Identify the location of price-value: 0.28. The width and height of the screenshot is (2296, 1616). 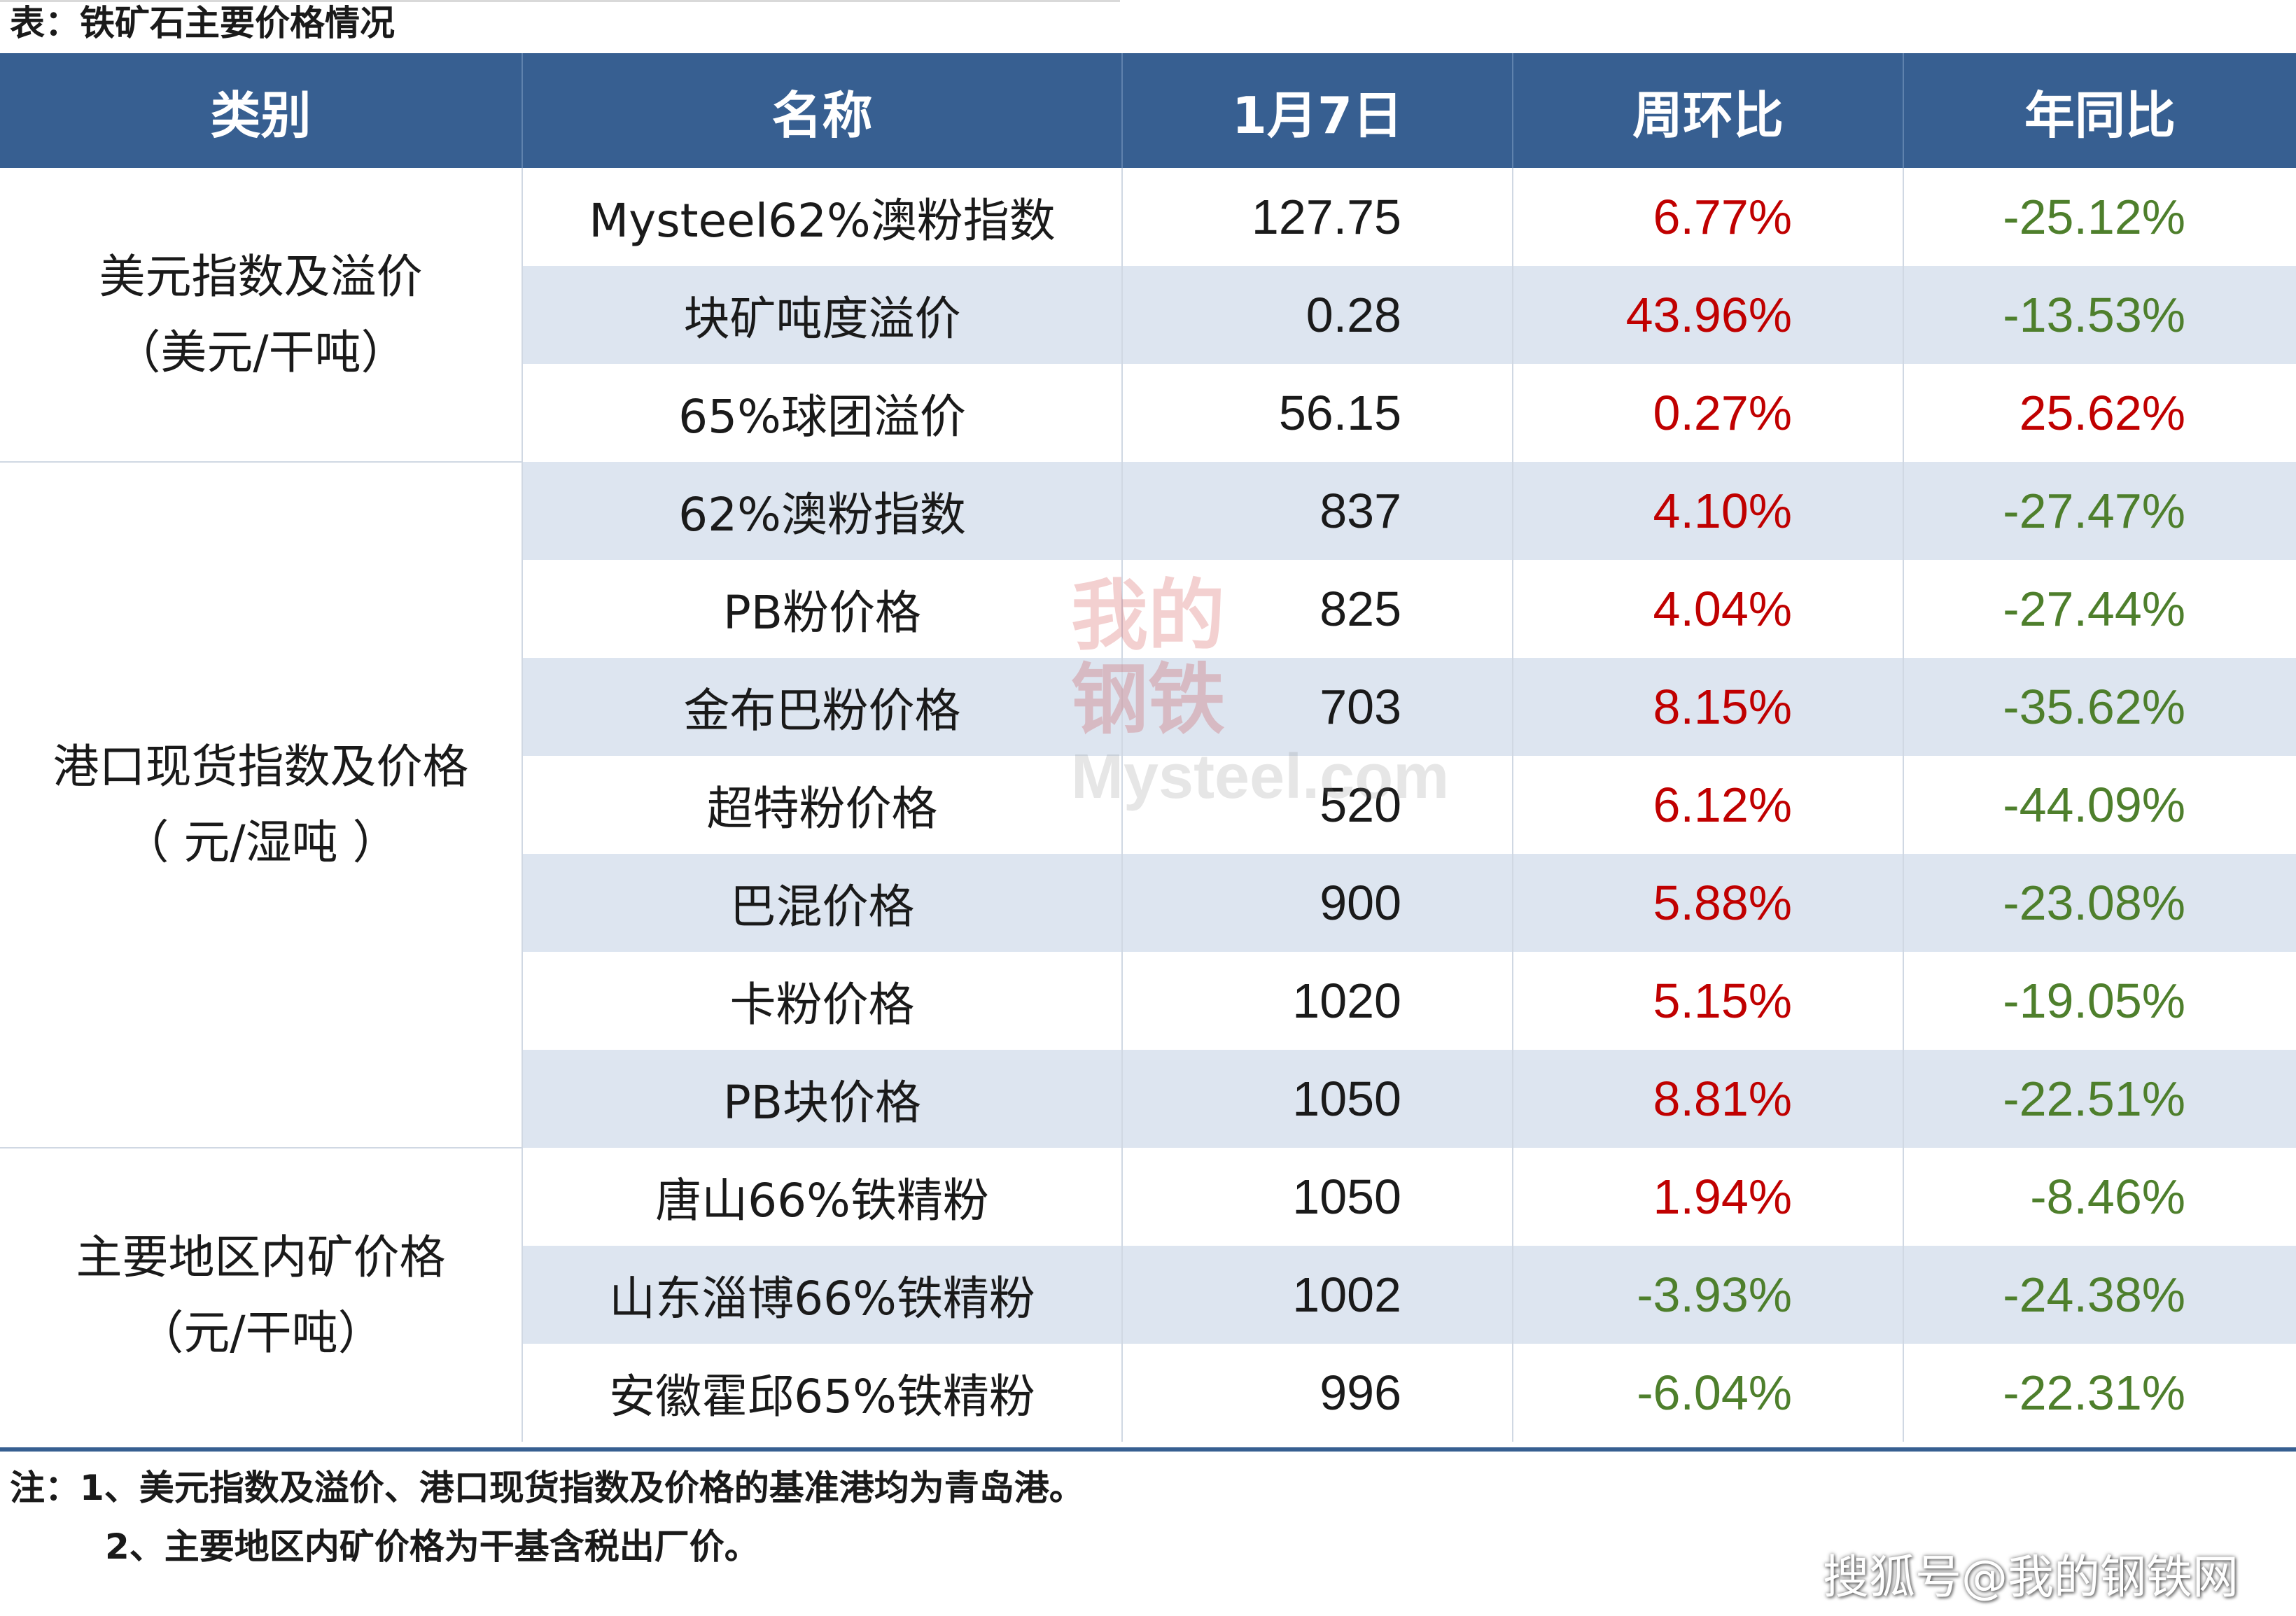
(1317, 315).